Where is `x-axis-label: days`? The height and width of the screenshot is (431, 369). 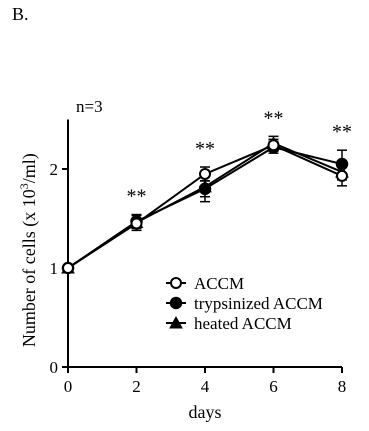 x-axis-label: days is located at coordinates (205, 412).